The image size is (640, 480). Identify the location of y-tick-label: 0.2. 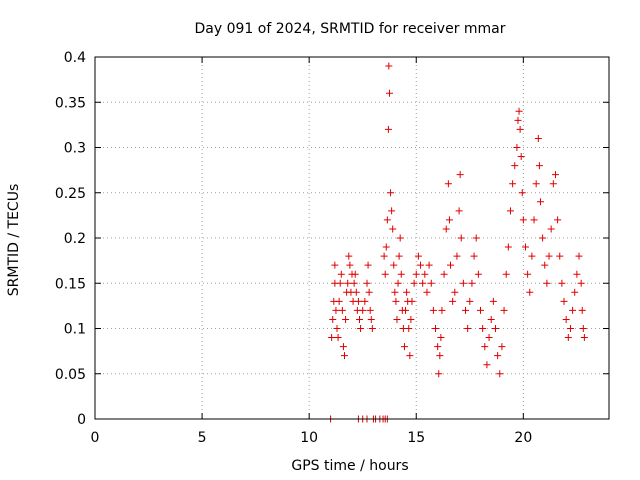
(75, 239).